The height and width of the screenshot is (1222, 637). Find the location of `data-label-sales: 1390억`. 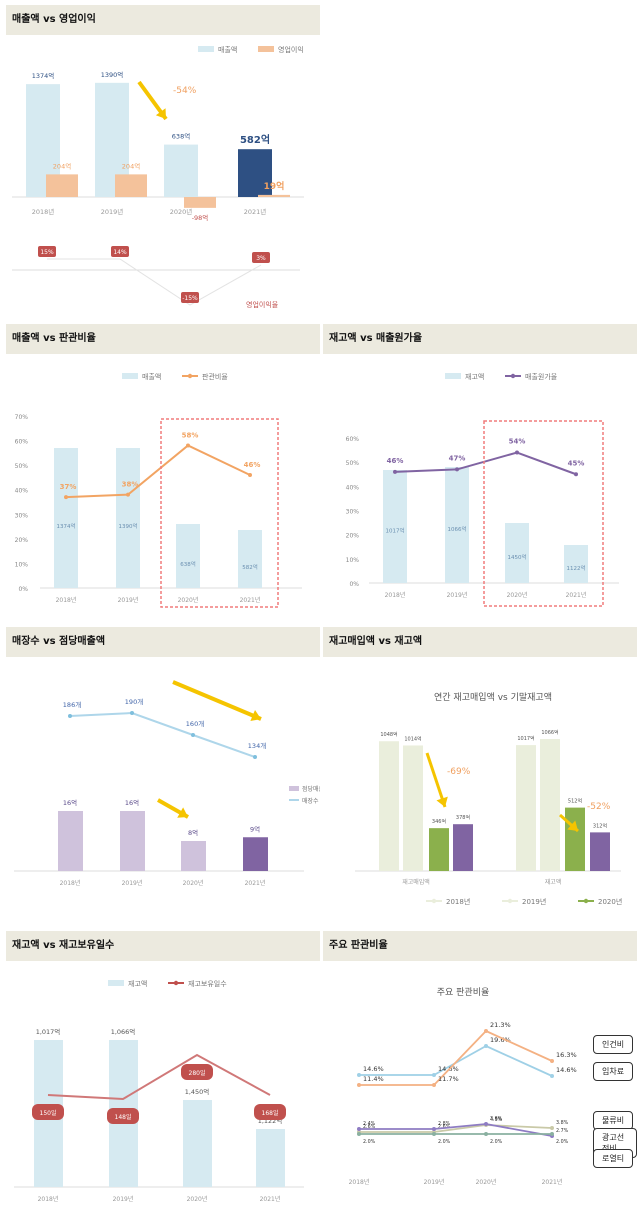

data-label-sales: 1390억 is located at coordinates (112, 75).